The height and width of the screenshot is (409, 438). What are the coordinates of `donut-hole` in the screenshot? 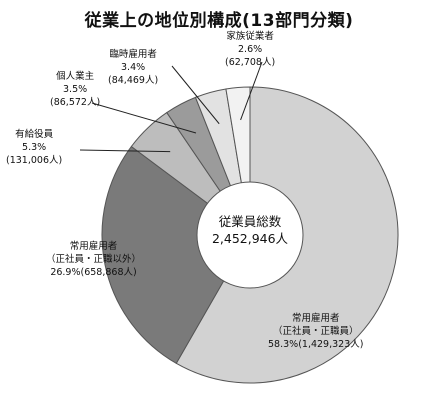 It's located at (250, 235).